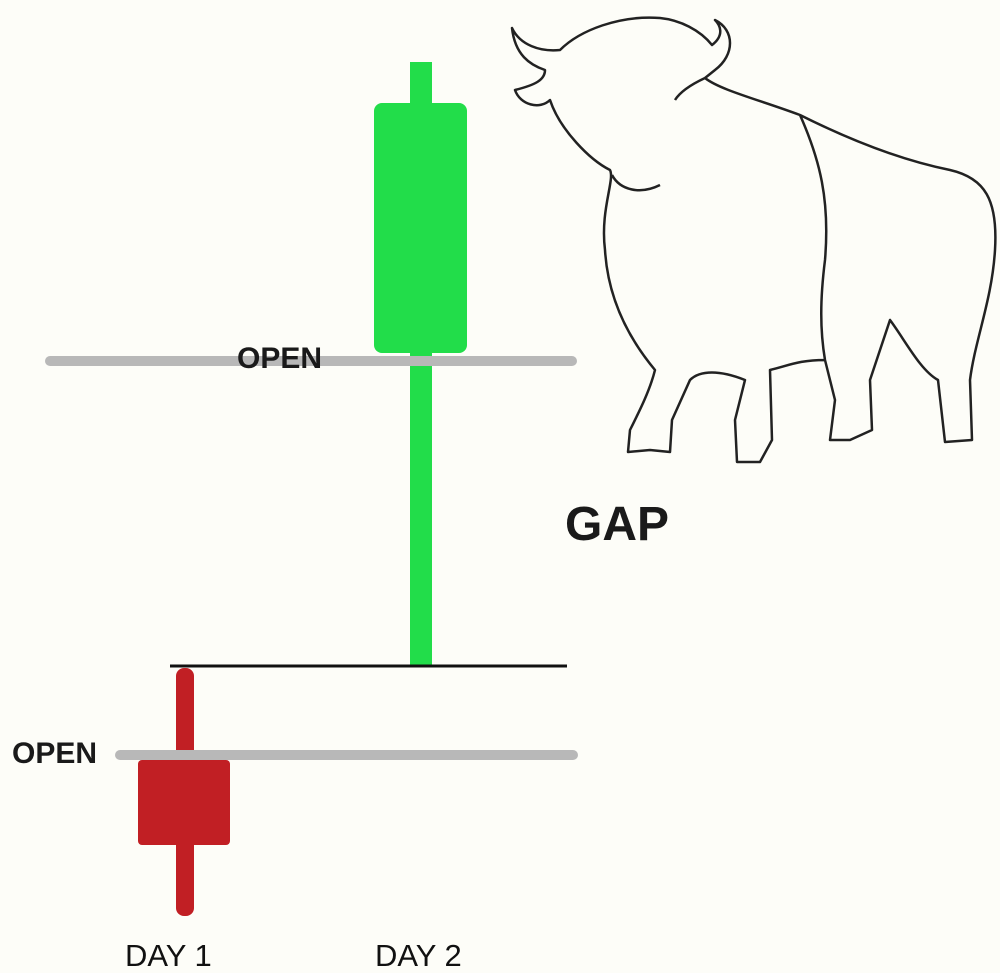  Describe the element at coordinates (617, 524) in the screenshot. I see `gap-label: GAP` at that location.